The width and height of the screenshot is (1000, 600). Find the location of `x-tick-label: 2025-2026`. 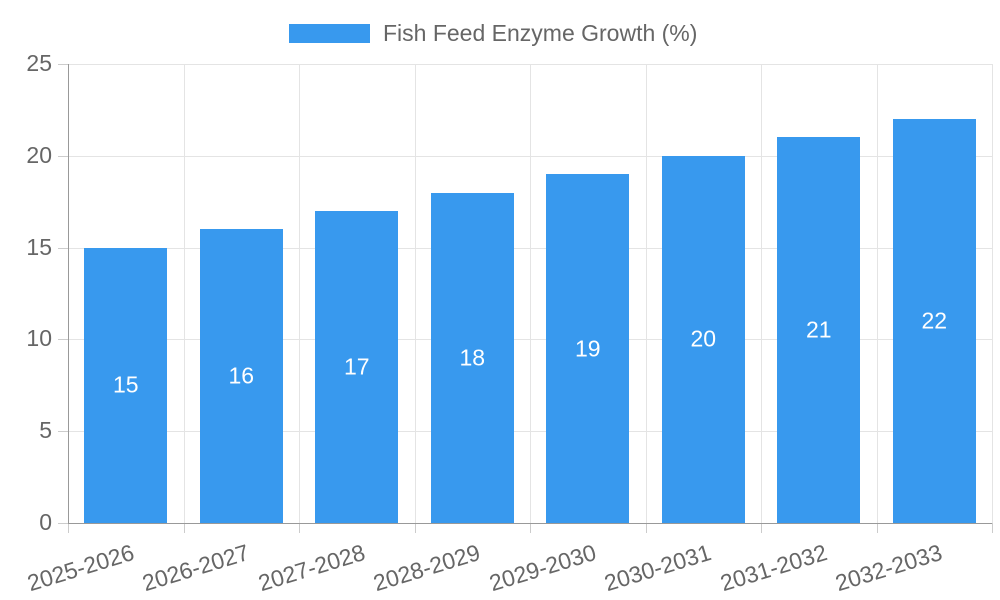

x-tick-label: 2025-2026 is located at coordinates (80, 568).